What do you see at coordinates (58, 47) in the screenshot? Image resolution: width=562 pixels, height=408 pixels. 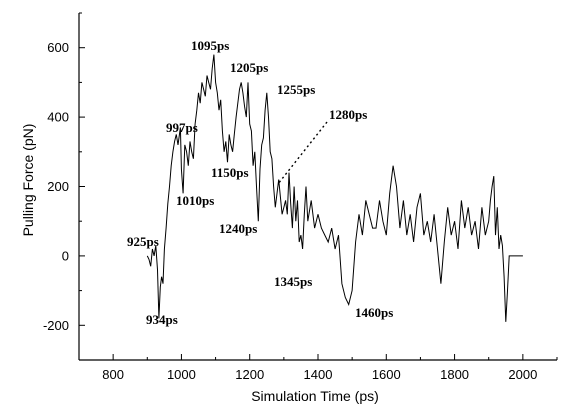 I see `y-tick-label: 600` at bounding box center [58, 47].